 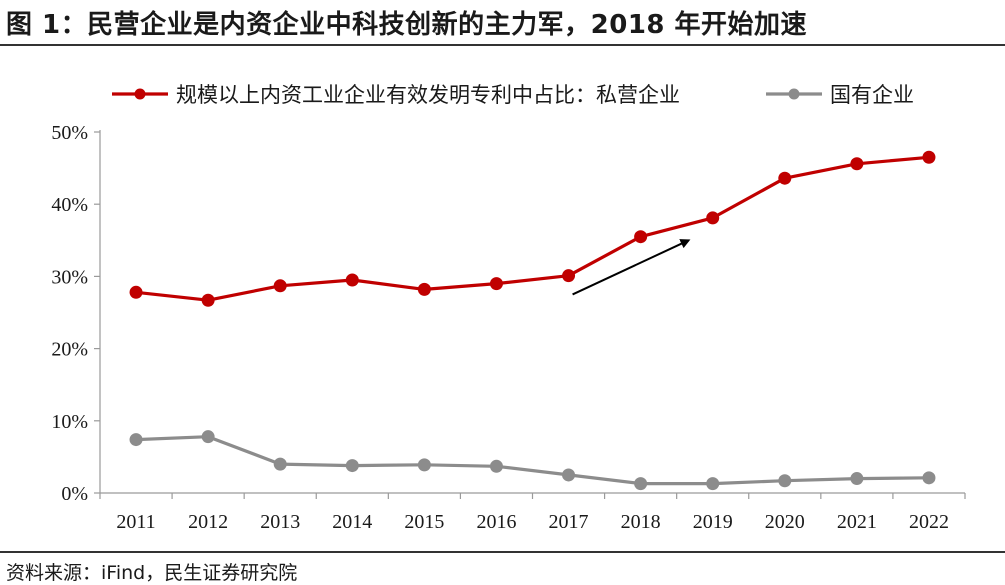 What do you see at coordinates (424, 522) in the screenshot?
I see `x-tick-label: 2015` at bounding box center [424, 522].